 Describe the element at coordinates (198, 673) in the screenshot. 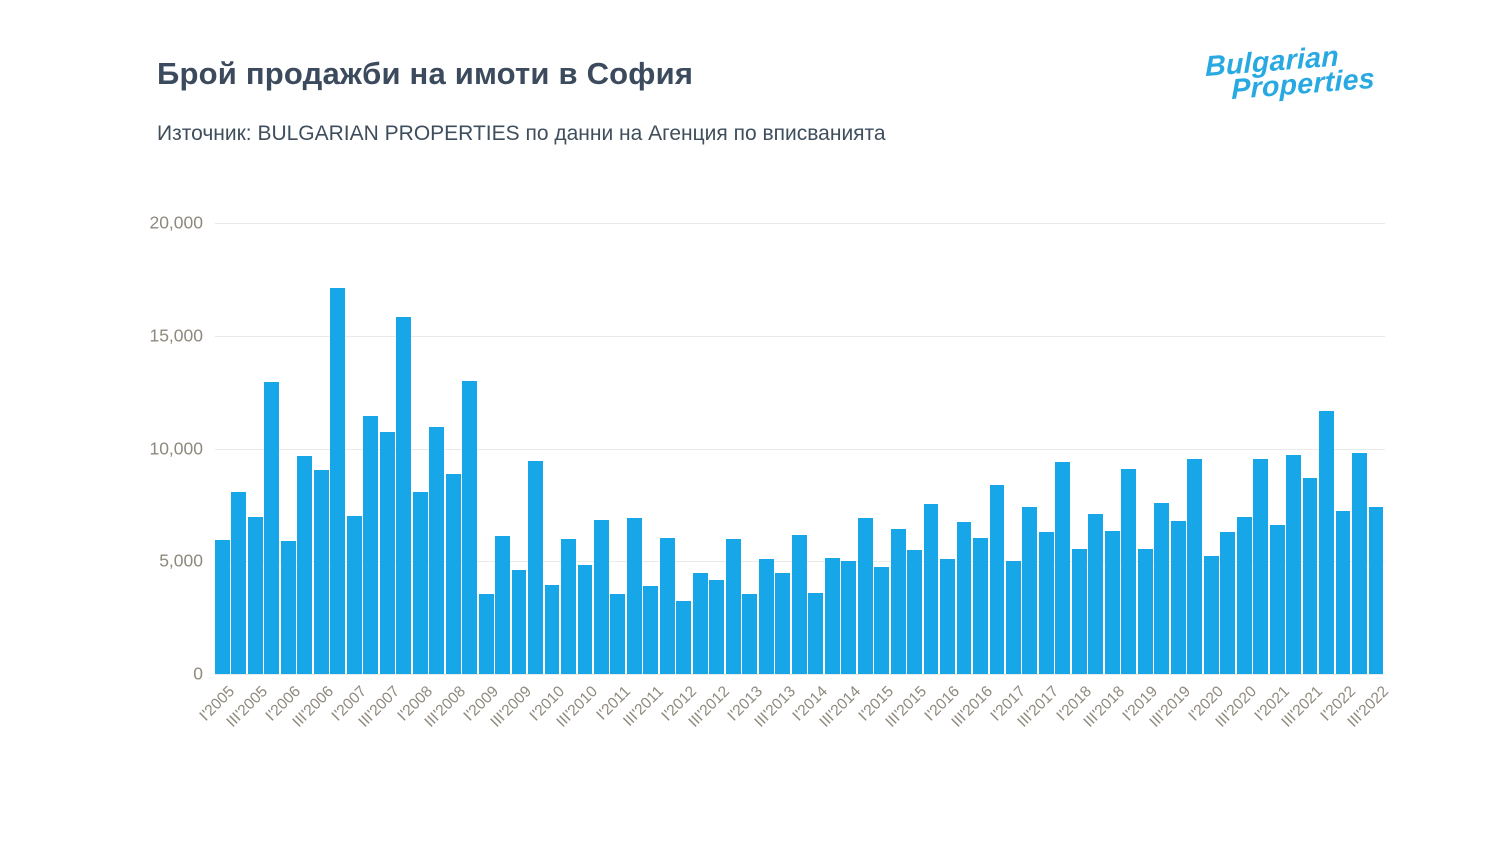

I see `y-axis-tick-label: 0` at that location.